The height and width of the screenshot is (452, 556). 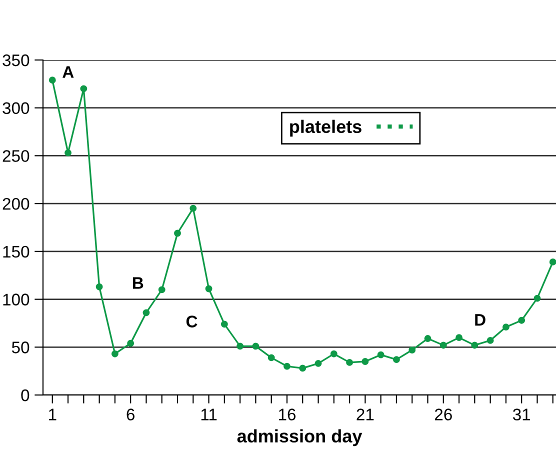 I want to click on y-tick-label: 300, so click(x=16, y=108).